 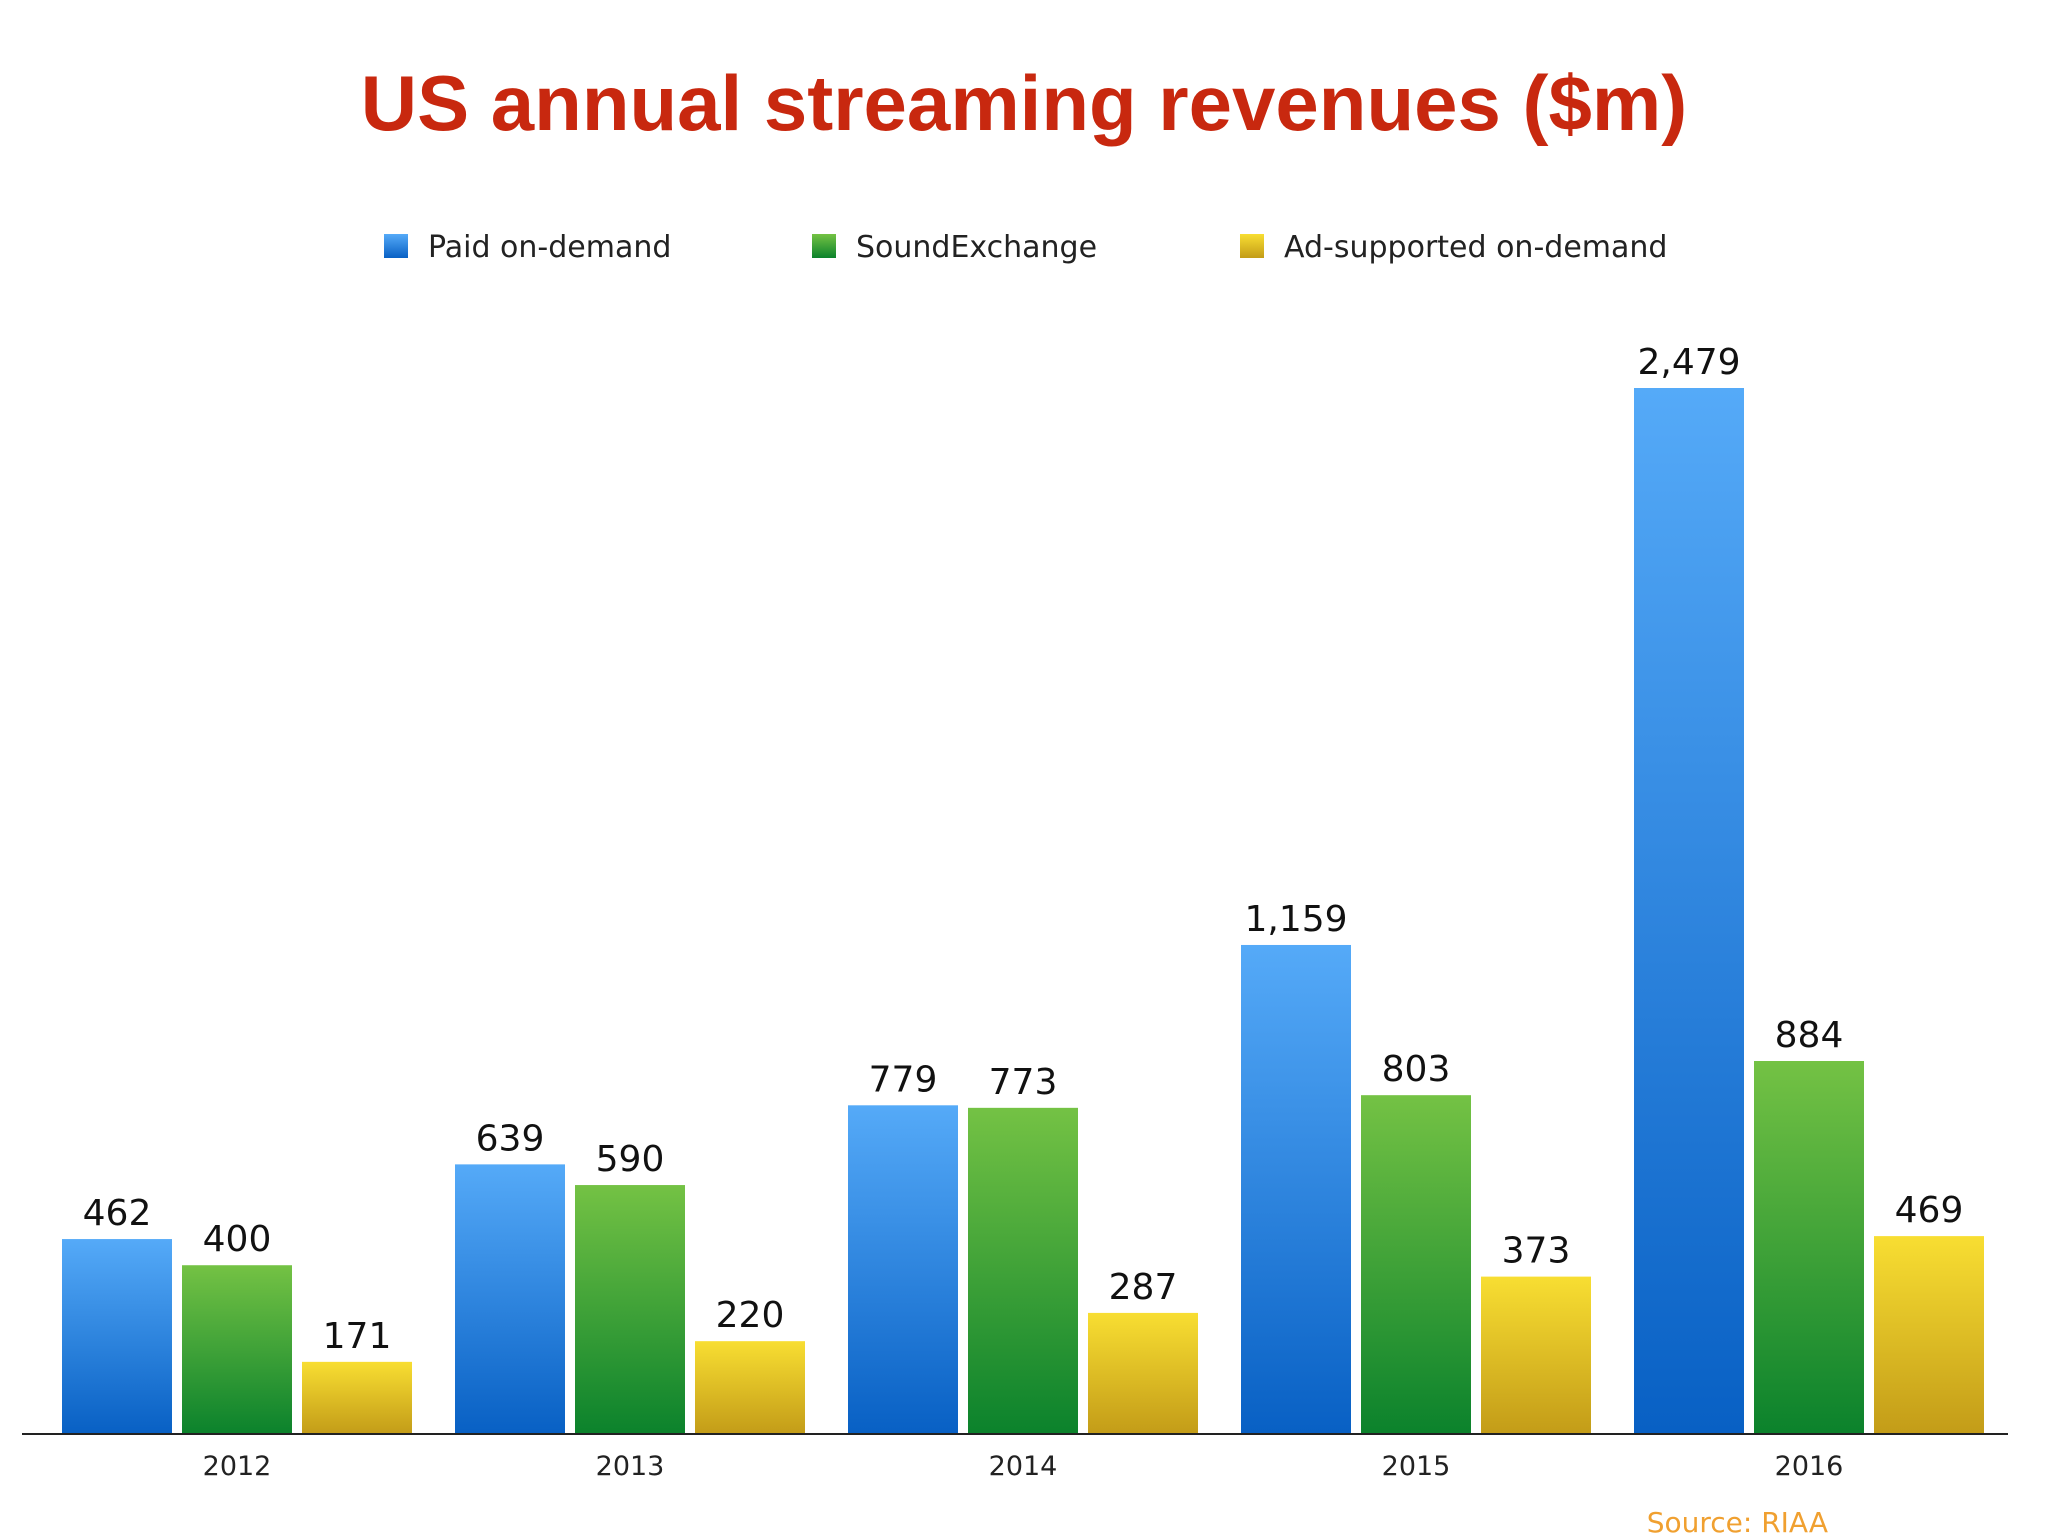 What do you see at coordinates (1143, 1287) in the screenshot?
I see `data-label: 287` at bounding box center [1143, 1287].